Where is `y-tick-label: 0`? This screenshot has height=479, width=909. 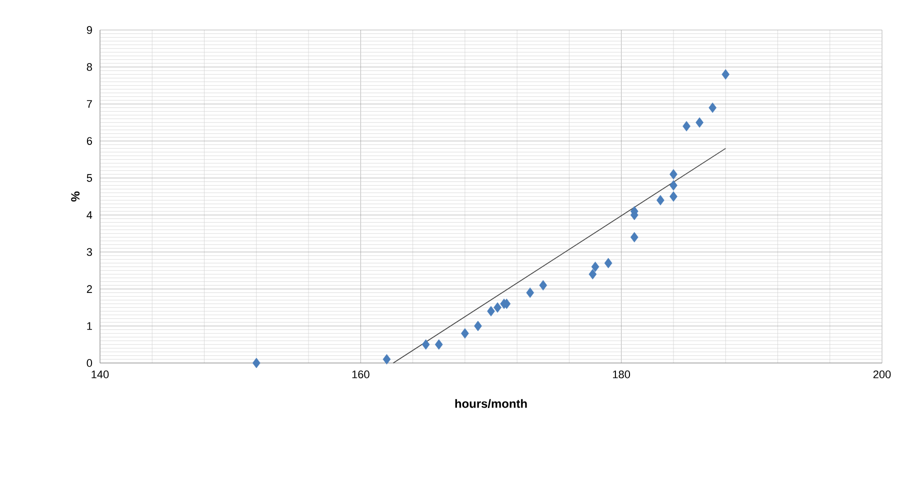
y-tick-label: 0 is located at coordinates (89, 363).